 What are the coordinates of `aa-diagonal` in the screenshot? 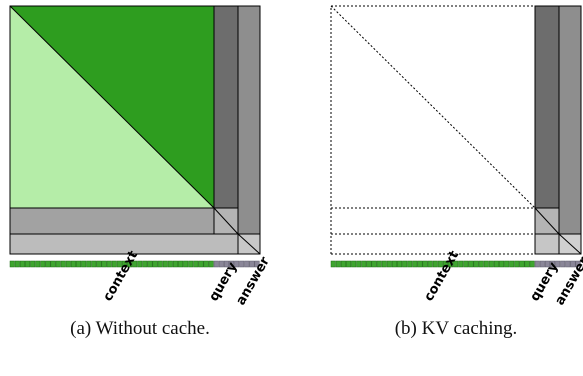 It's located at (570, 244).